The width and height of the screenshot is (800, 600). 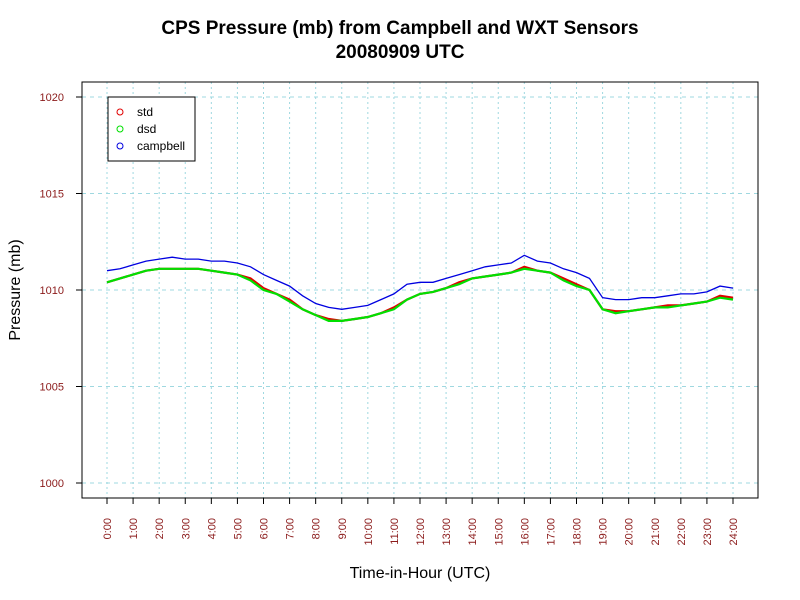 What do you see at coordinates (604, 532) in the screenshot?
I see `x-tick-label: 19:00` at bounding box center [604, 532].